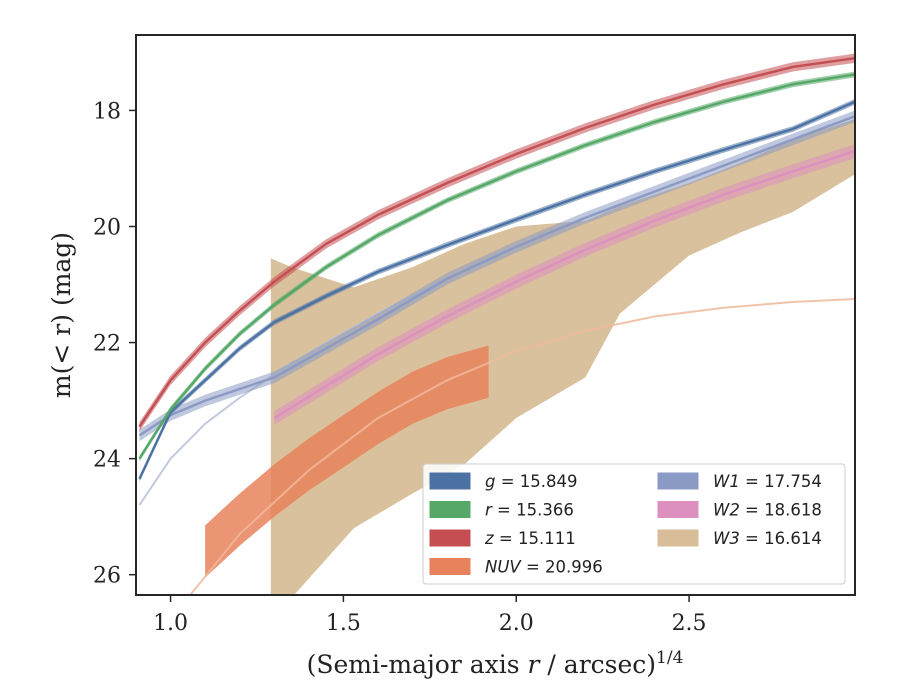  Describe the element at coordinates (516, 623) in the screenshot. I see `x-tick-label: 2.0` at that location.